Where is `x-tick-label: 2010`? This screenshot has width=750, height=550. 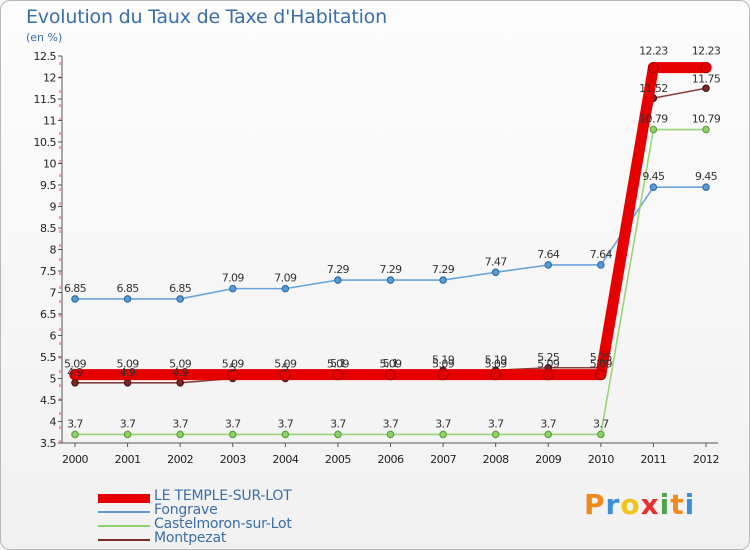 x-tick-label: 2010 is located at coordinates (601, 459).